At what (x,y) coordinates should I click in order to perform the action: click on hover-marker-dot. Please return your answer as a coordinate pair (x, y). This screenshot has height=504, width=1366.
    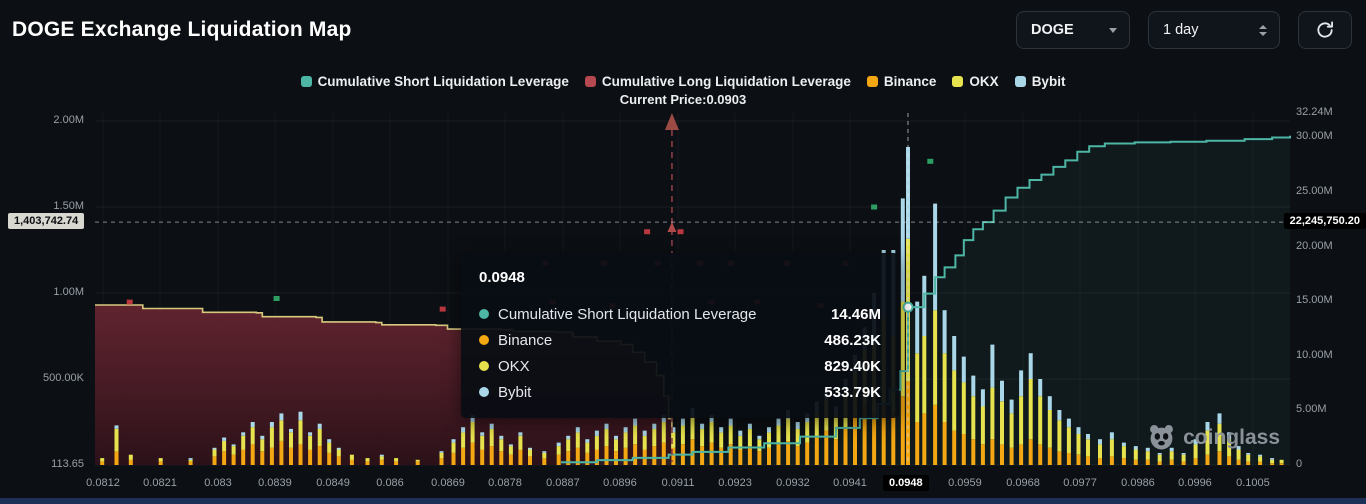
    Looking at the image, I should click on (908, 307).